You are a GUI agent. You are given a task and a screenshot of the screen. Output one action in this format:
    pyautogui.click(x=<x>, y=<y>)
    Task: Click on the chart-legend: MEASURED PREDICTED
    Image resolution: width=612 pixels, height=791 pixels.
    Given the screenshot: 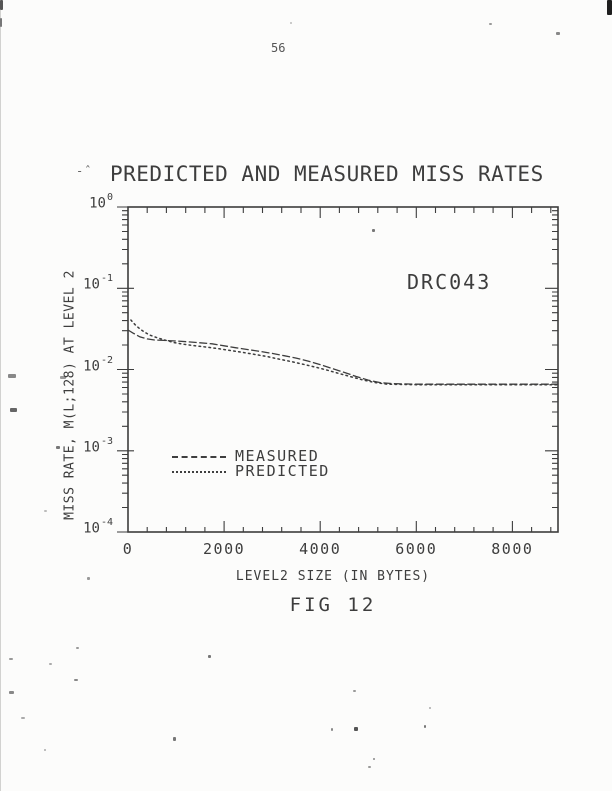 What is the action you would take?
    pyautogui.click(x=251, y=464)
    